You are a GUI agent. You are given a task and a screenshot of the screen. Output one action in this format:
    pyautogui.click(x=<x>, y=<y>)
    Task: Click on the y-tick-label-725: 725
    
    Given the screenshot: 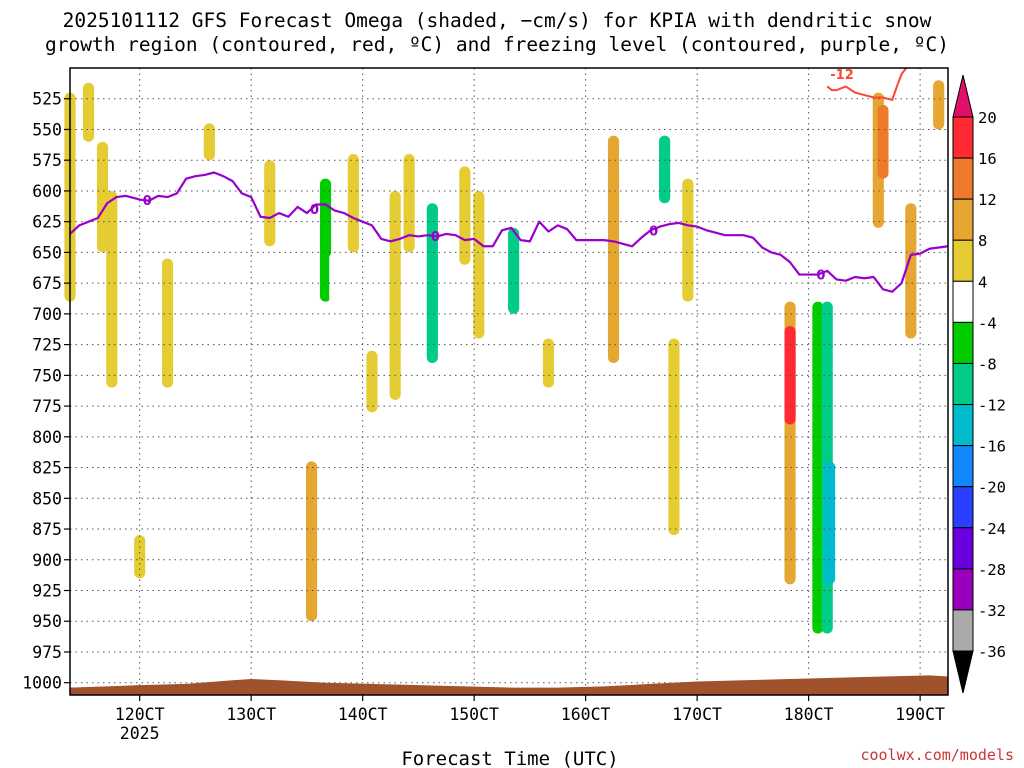 What is the action you would take?
    pyautogui.click(x=47, y=345)
    